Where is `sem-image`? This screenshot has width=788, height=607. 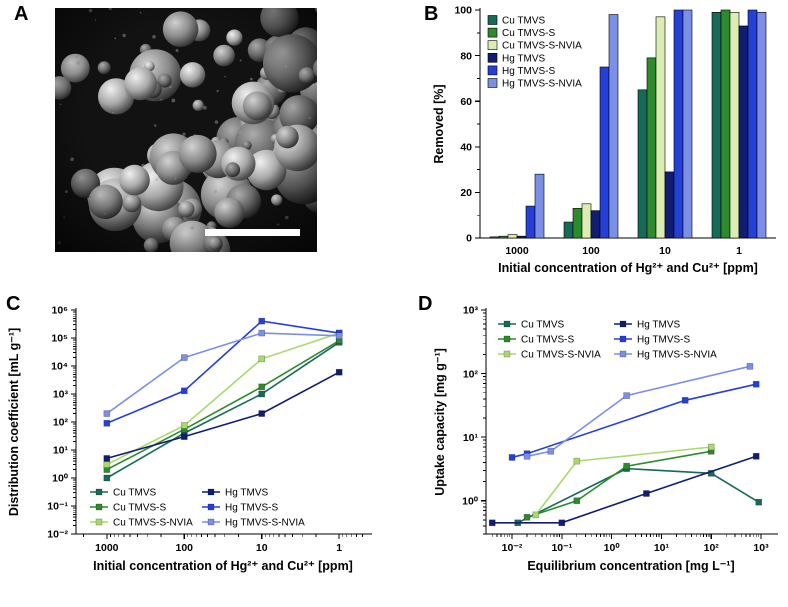 sem-image is located at coordinates (186, 130).